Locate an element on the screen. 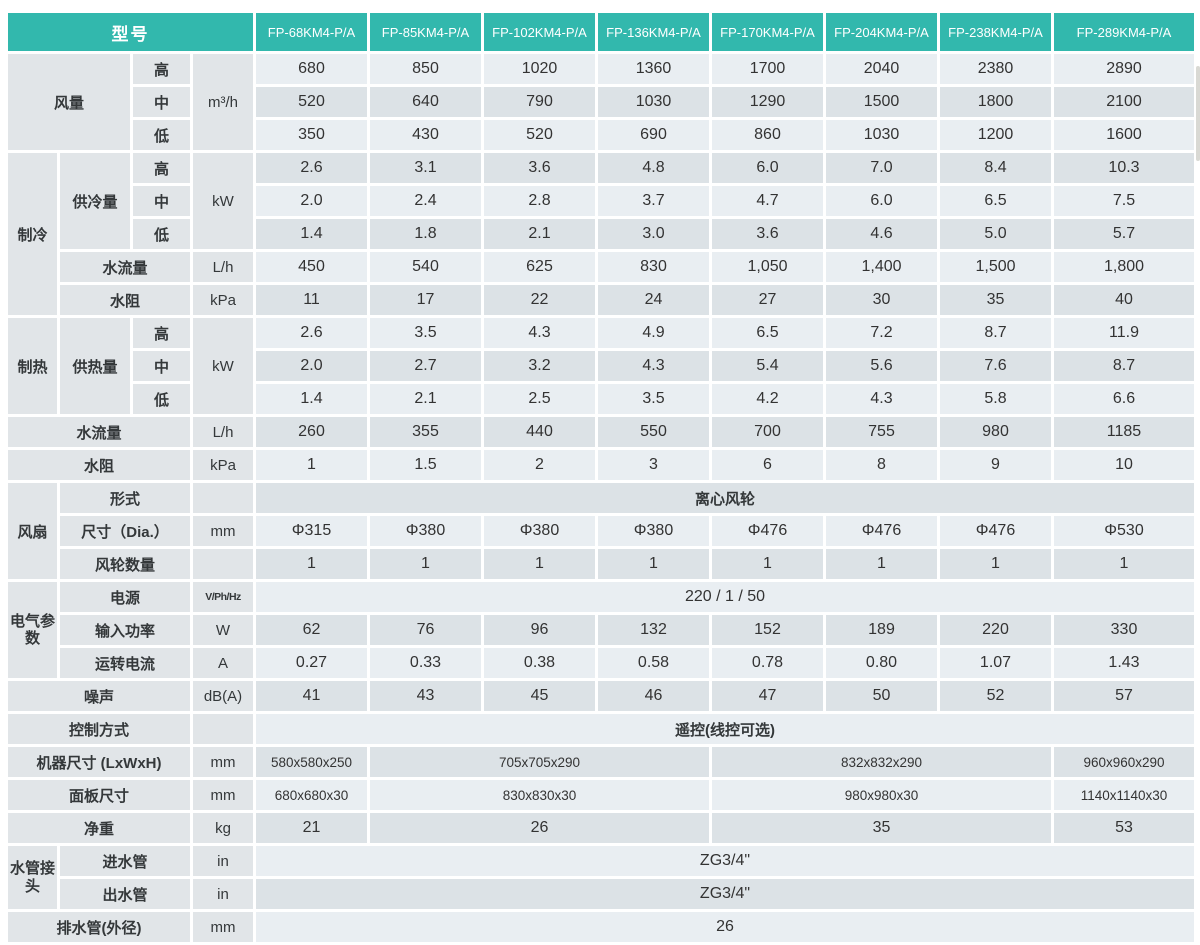 Image resolution: width=1200 pixels, height=945 pixels. model-column-header: FP-204KM4-P/A is located at coordinates (881, 32).